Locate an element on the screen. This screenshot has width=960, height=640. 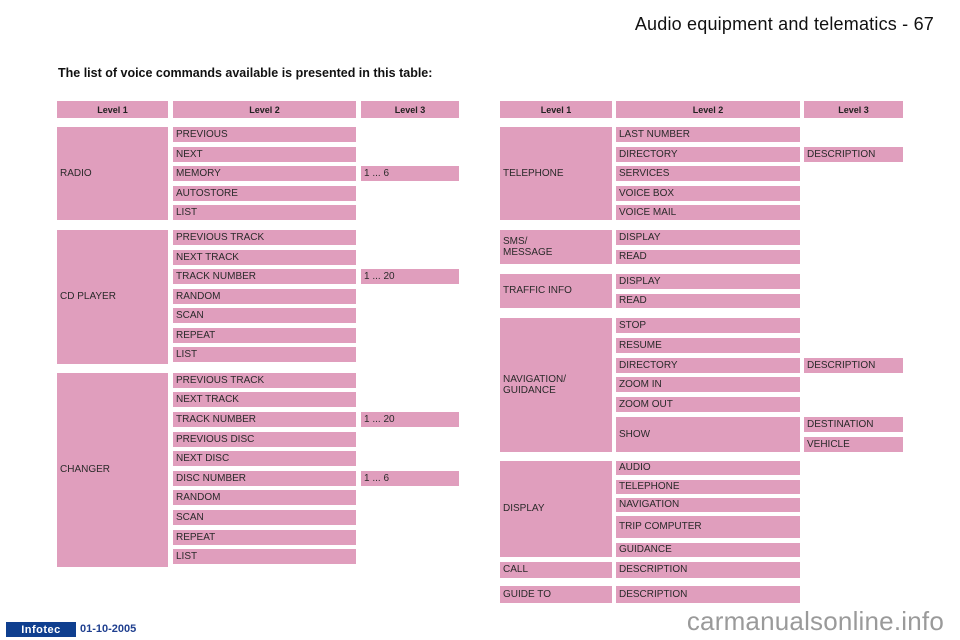
level2-cell: ZOOM IN is located at coordinates (708, 384).